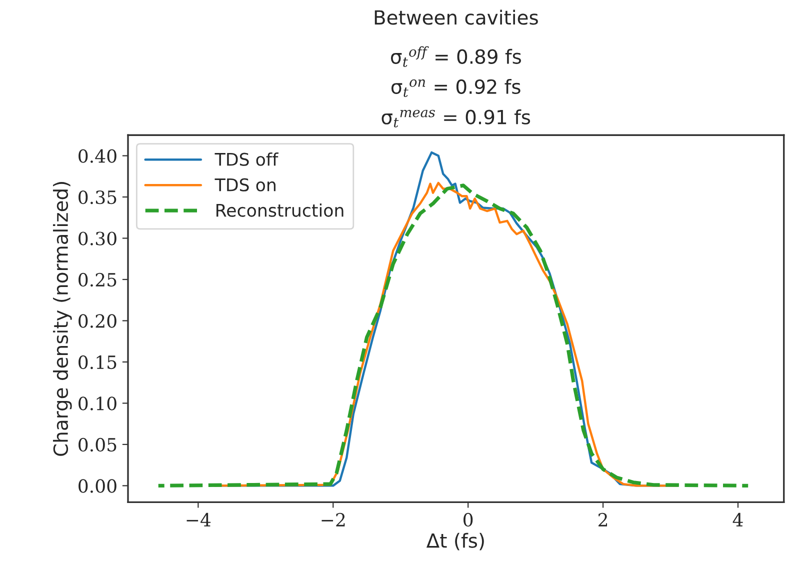  What do you see at coordinates (246, 159) in the screenshot?
I see `legend-label: TDS off` at bounding box center [246, 159].